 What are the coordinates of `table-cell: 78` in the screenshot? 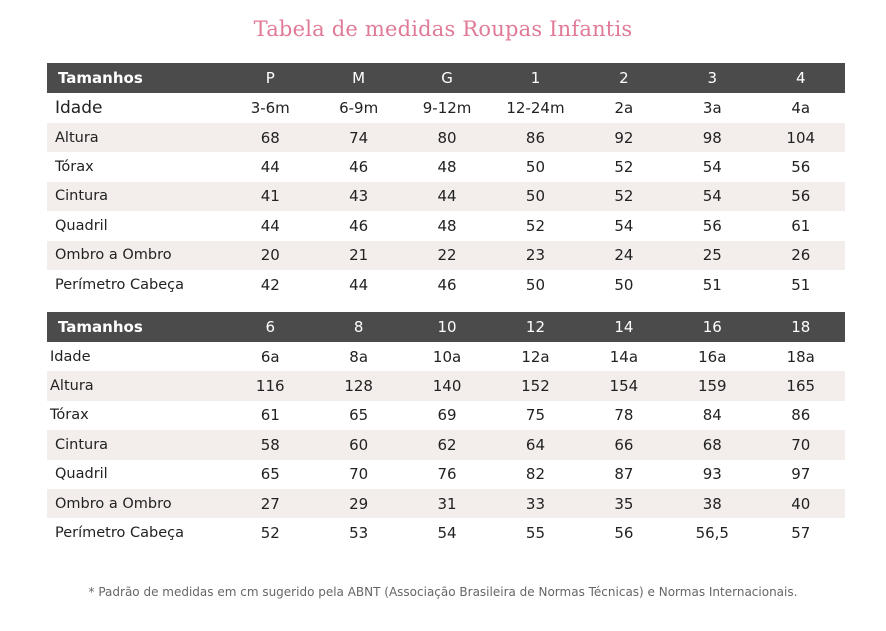 It's located at (624, 415).